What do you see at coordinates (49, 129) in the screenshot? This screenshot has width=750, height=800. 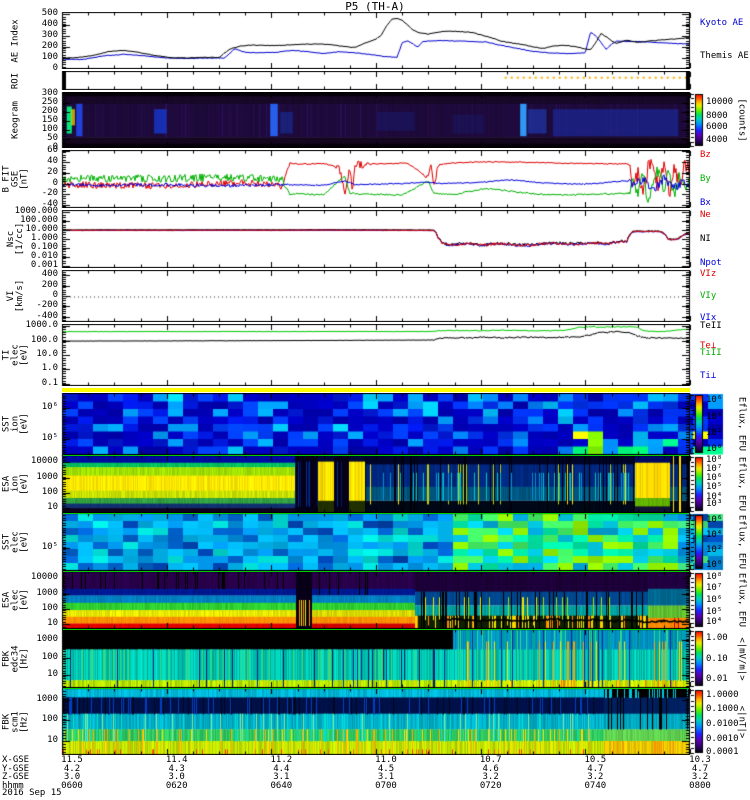 I see `ytick-keo-4: 100` at bounding box center [49, 129].